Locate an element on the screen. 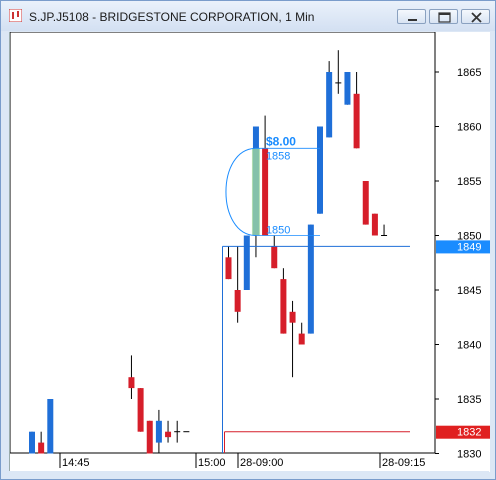 This screenshot has width=496, height=480. maximize-icon is located at coordinates (444, 17).